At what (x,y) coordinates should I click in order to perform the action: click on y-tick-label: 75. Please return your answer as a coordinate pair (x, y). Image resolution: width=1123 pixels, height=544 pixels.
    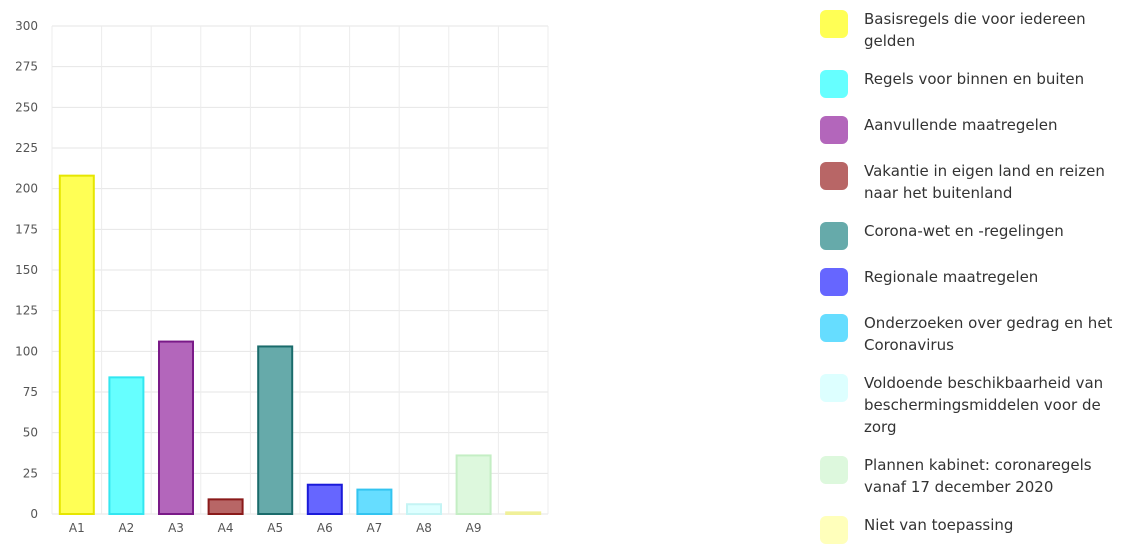
    Looking at the image, I should click on (30, 392).